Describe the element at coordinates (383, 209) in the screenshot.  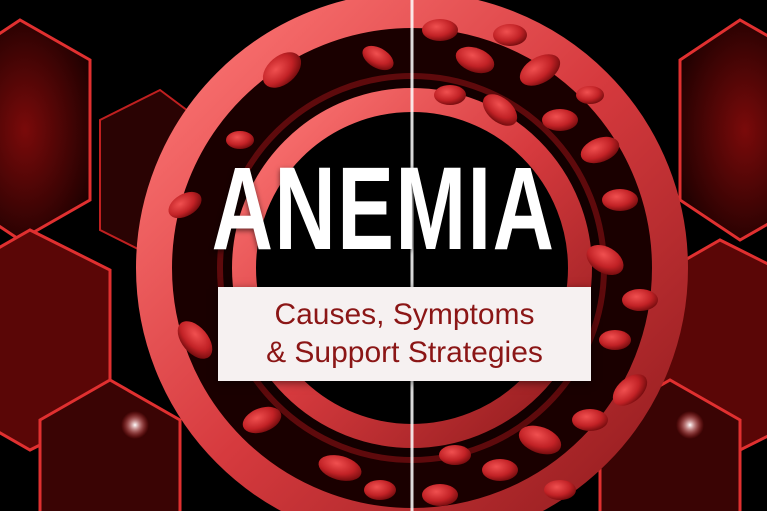
I see `page-title: ANEMIA` at that location.